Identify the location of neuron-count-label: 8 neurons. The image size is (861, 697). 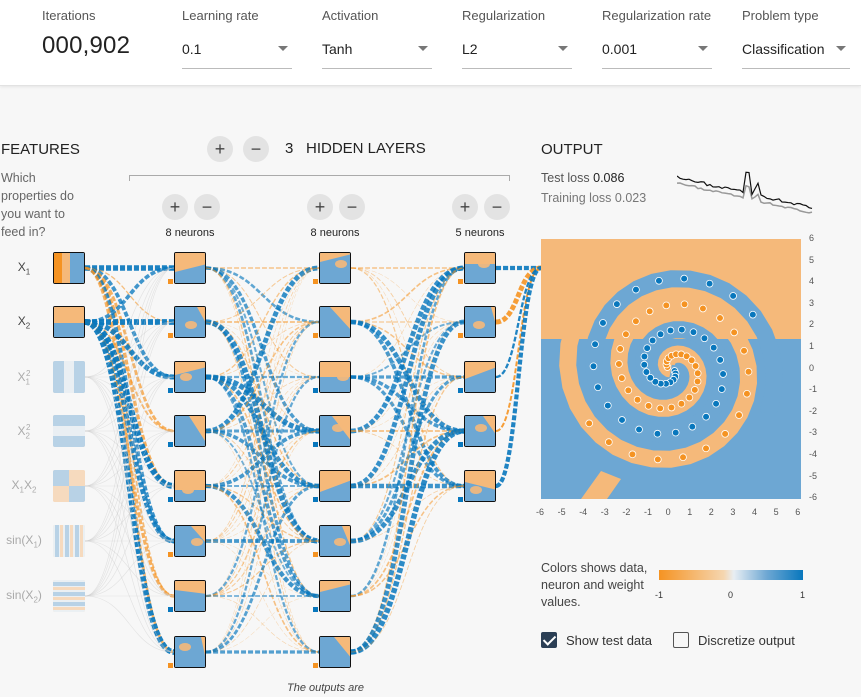
(190, 233).